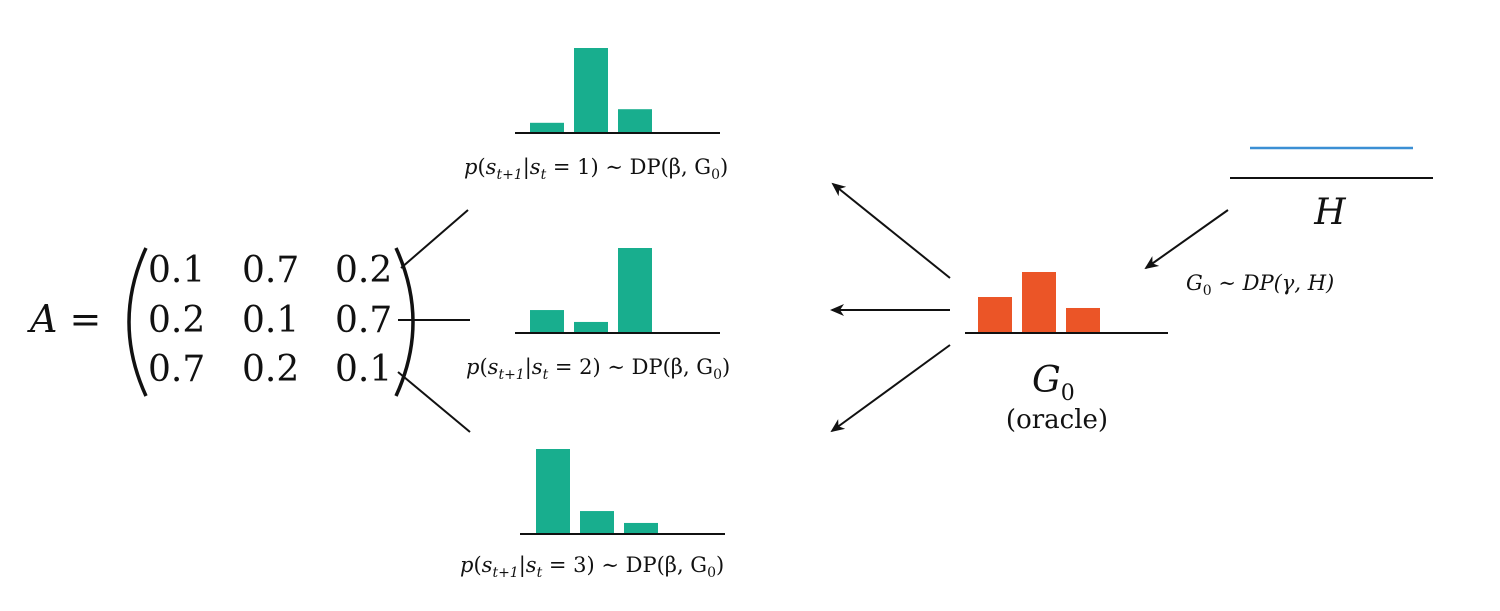 The width and height of the screenshot is (1500, 611). Describe the element at coordinates (404, 322) in the screenshot. I see `matrix-right-paren` at that location.